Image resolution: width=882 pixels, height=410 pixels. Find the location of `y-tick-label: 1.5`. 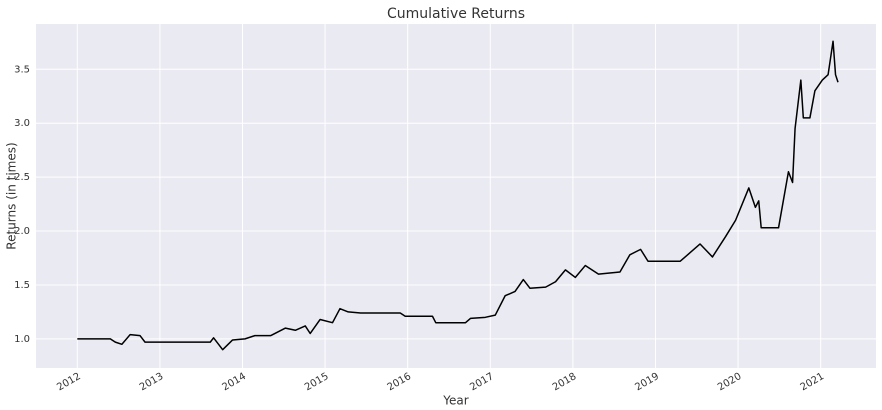

y-tick-label: 1.5 is located at coordinates (22, 285).